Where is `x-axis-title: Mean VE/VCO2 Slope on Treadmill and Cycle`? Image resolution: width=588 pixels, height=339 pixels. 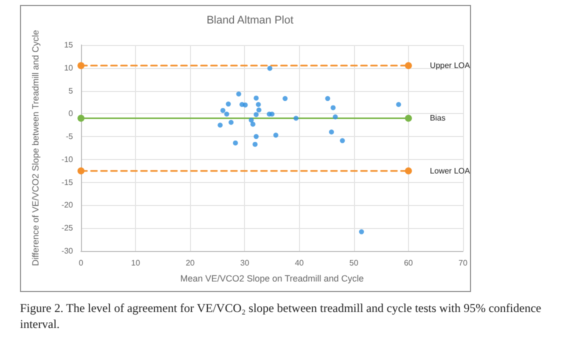 x-axis-title: Mean VE/VCO2 Slope on Treadmill and Cycle is located at coordinates (272, 279).